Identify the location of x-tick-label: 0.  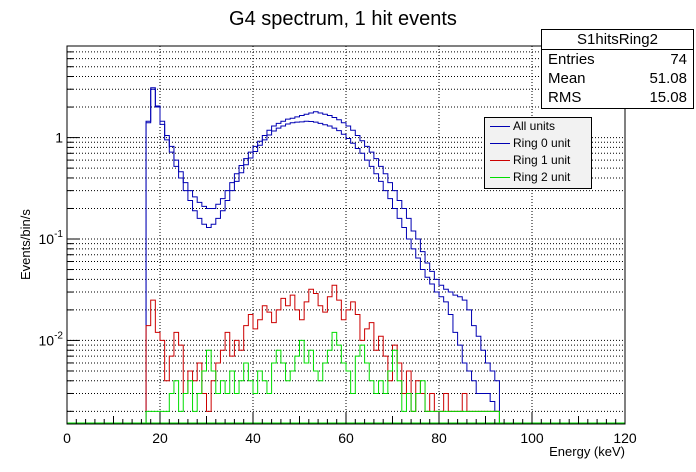
(67, 438).